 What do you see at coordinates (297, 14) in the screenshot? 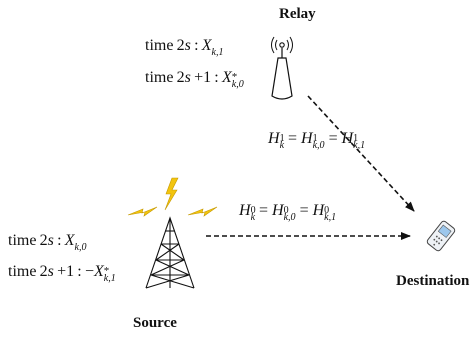
I see `relay-label: Relay` at bounding box center [297, 14].